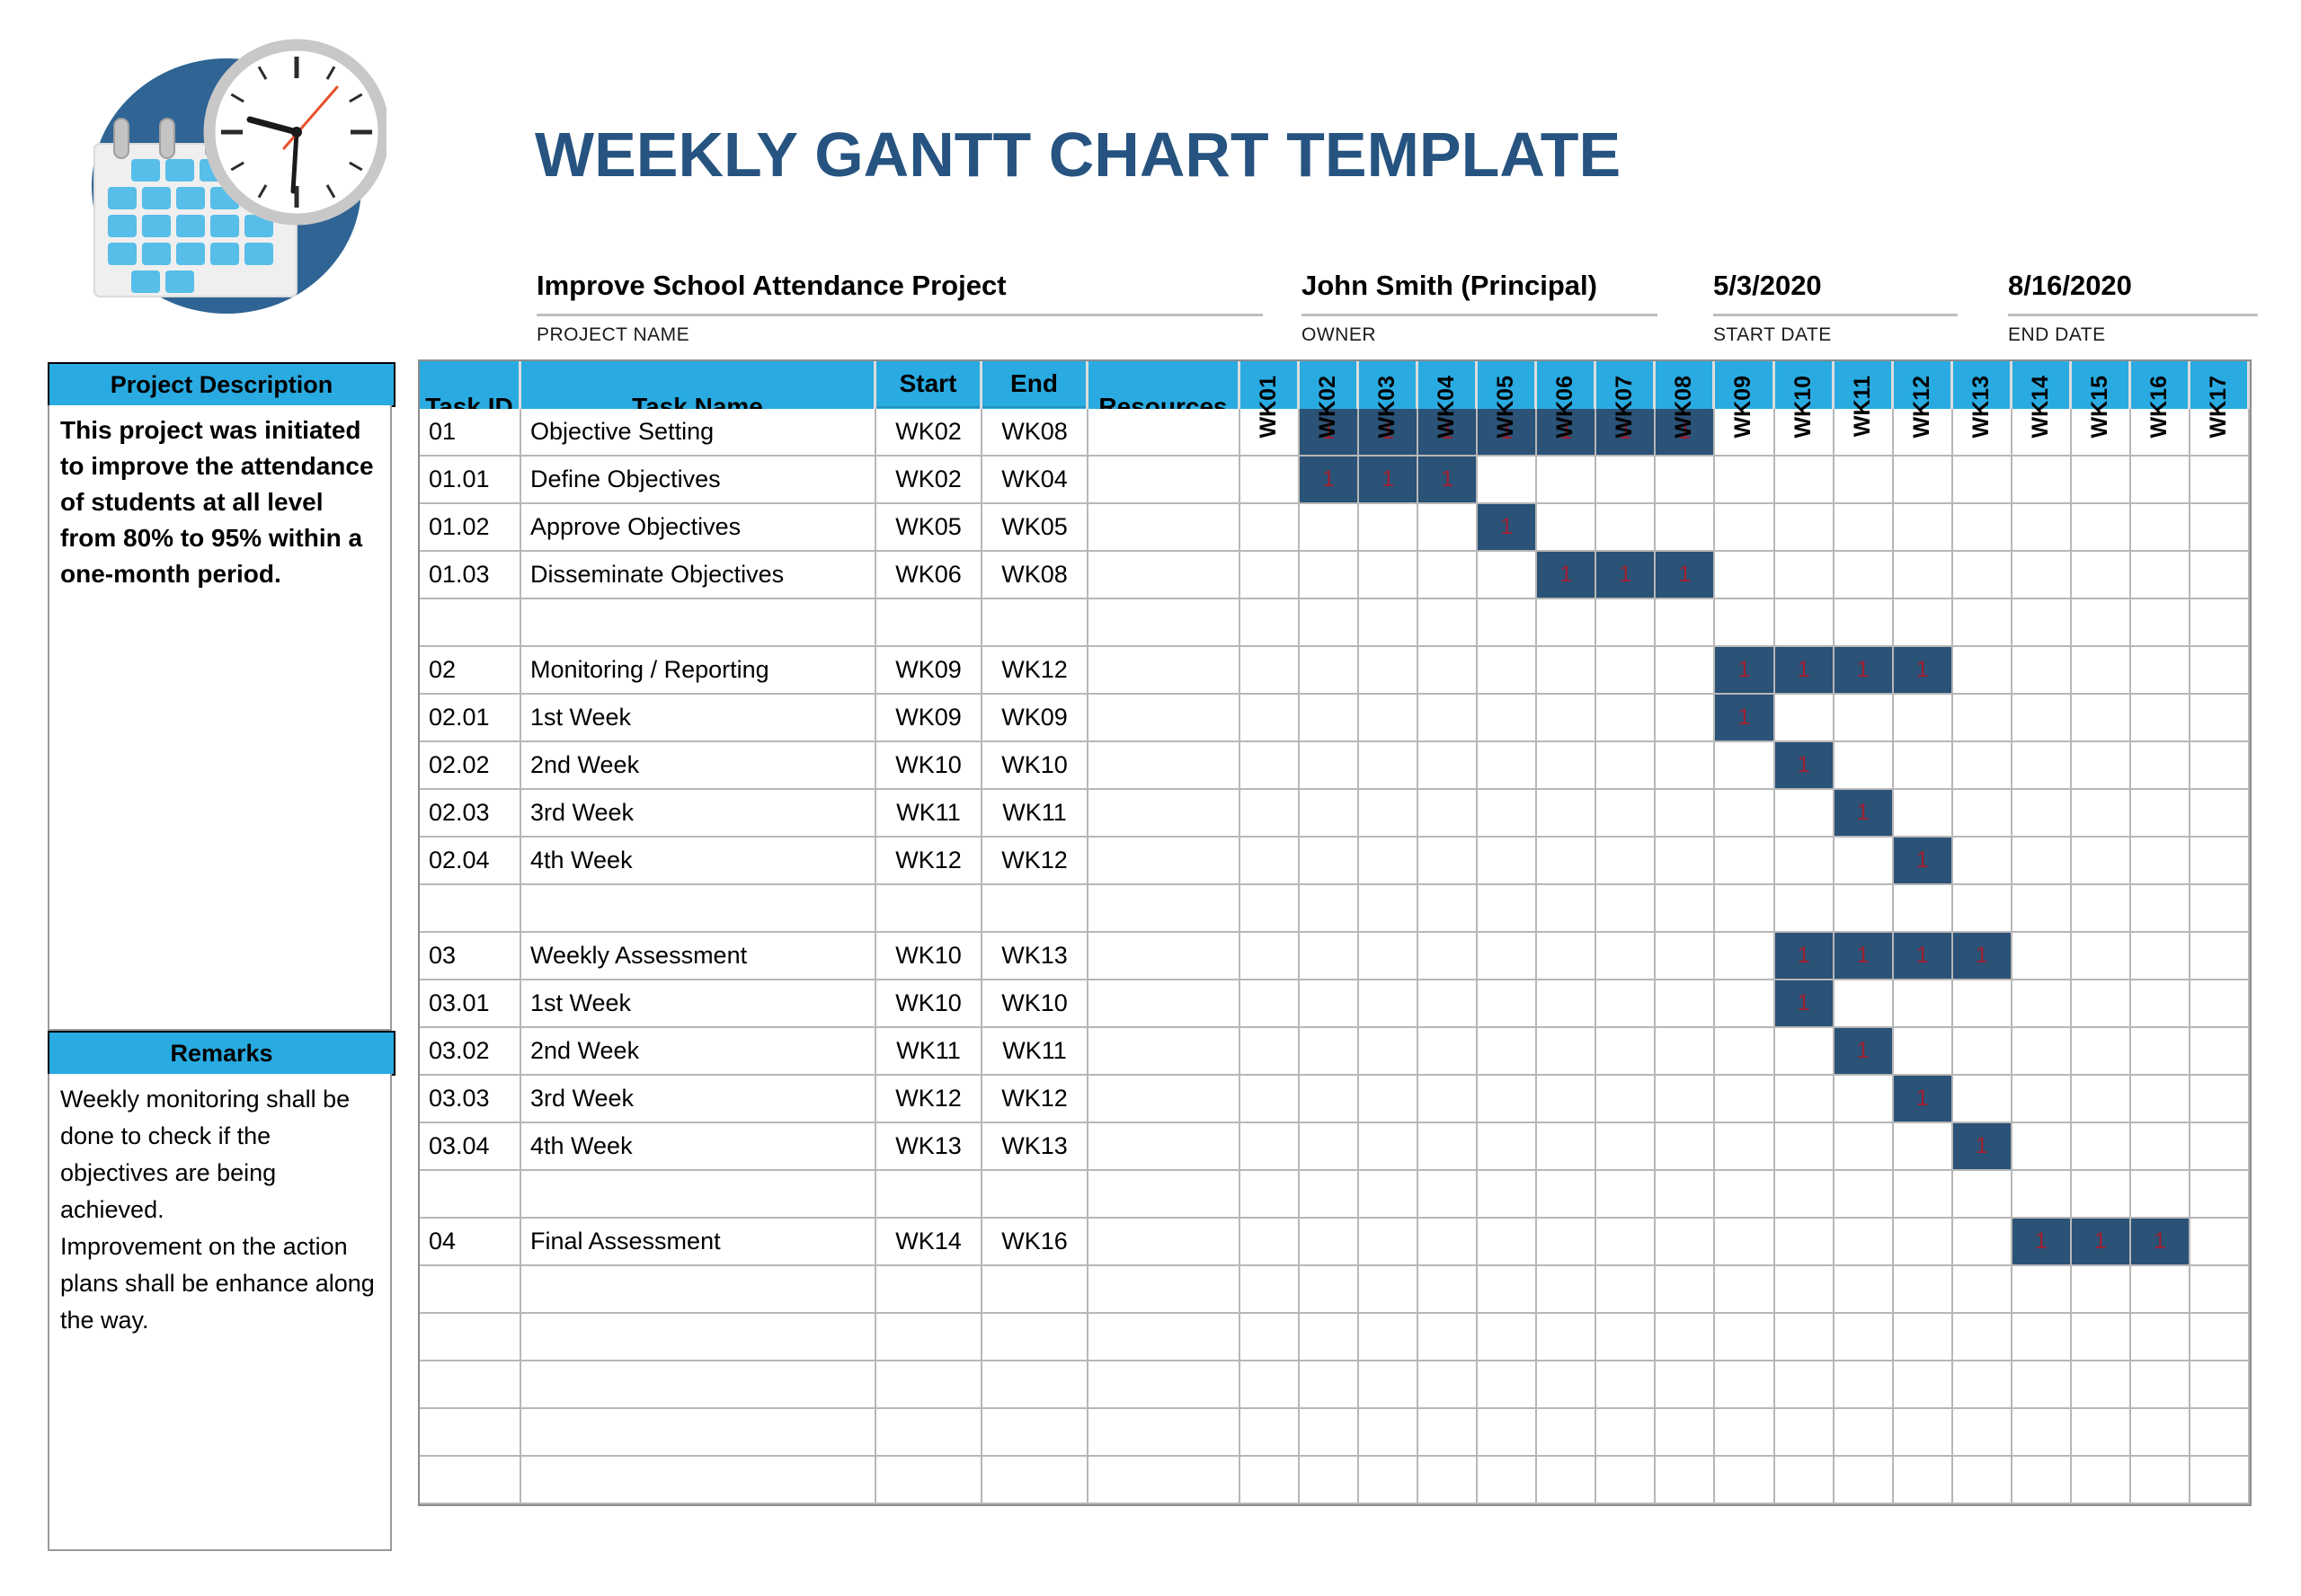  What do you see at coordinates (929, 480) in the screenshot?
I see `start-week-cell: WK02` at bounding box center [929, 480].